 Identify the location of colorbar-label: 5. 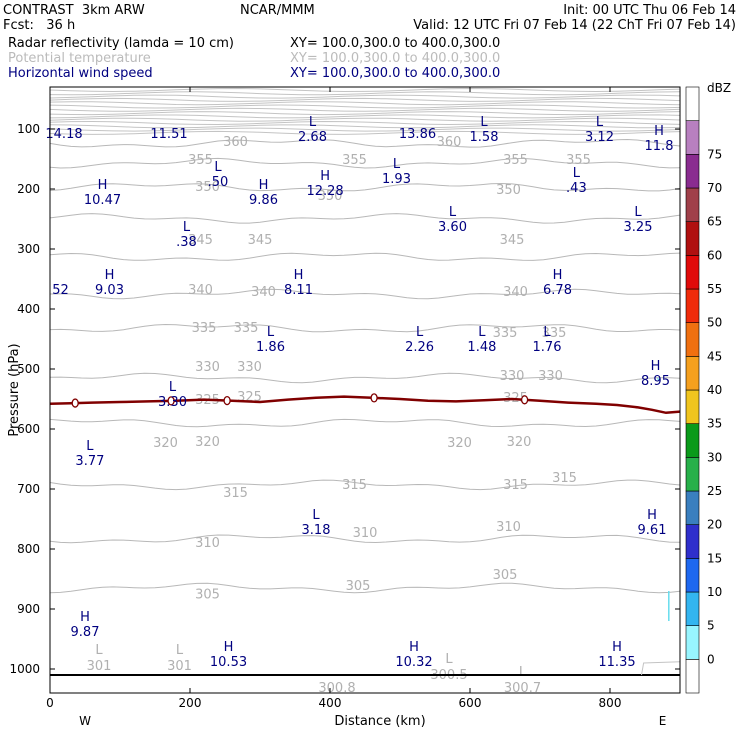
(711, 626).